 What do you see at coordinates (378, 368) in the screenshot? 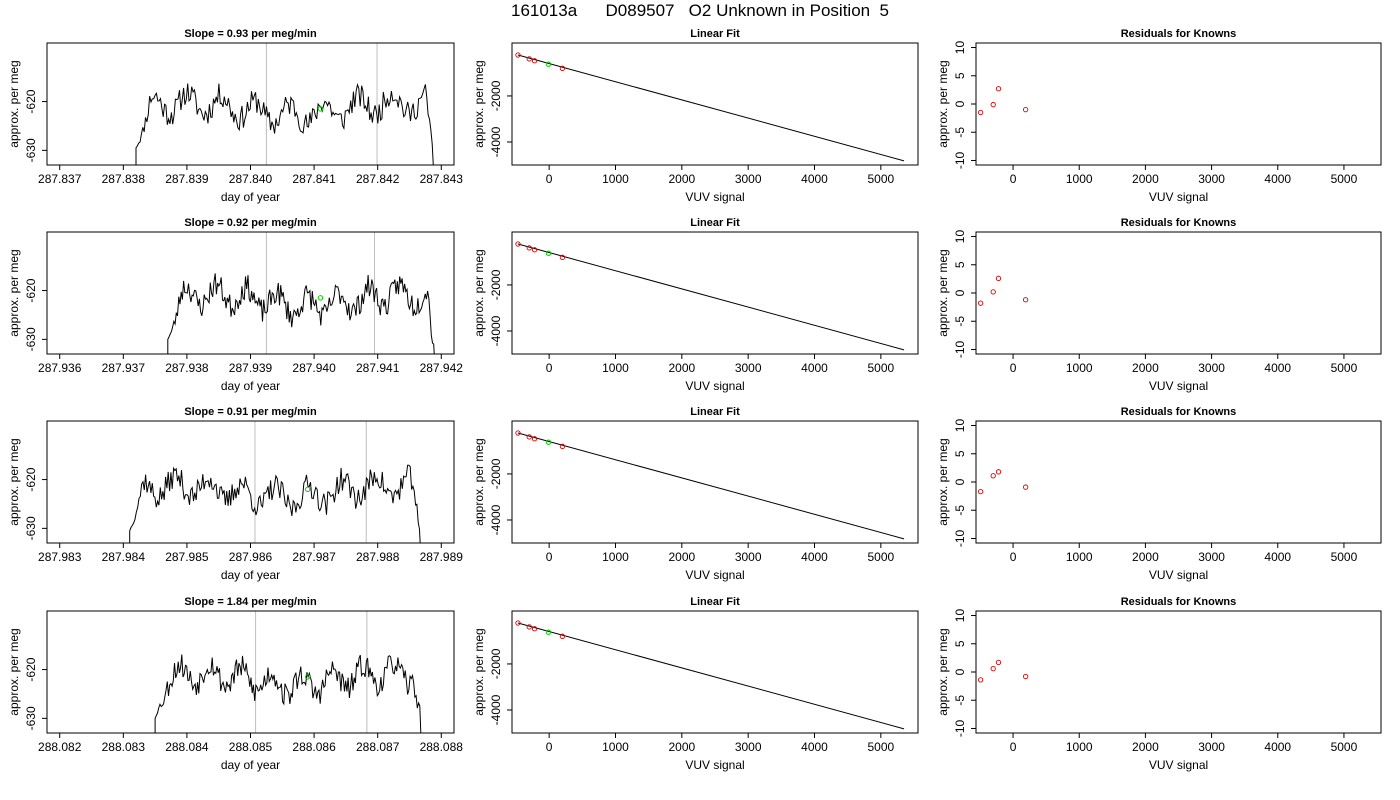
I see `x-tick-label: 287.941` at bounding box center [378, 368].